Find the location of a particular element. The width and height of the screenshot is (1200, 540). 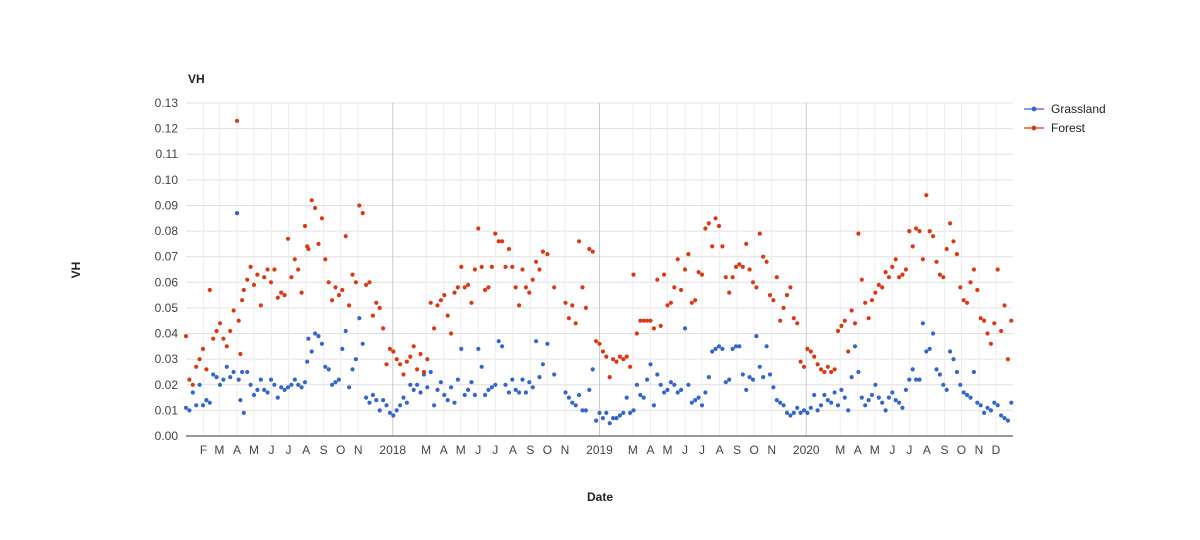

legend: Grassland Forest is located at coordinates (1065, 118).